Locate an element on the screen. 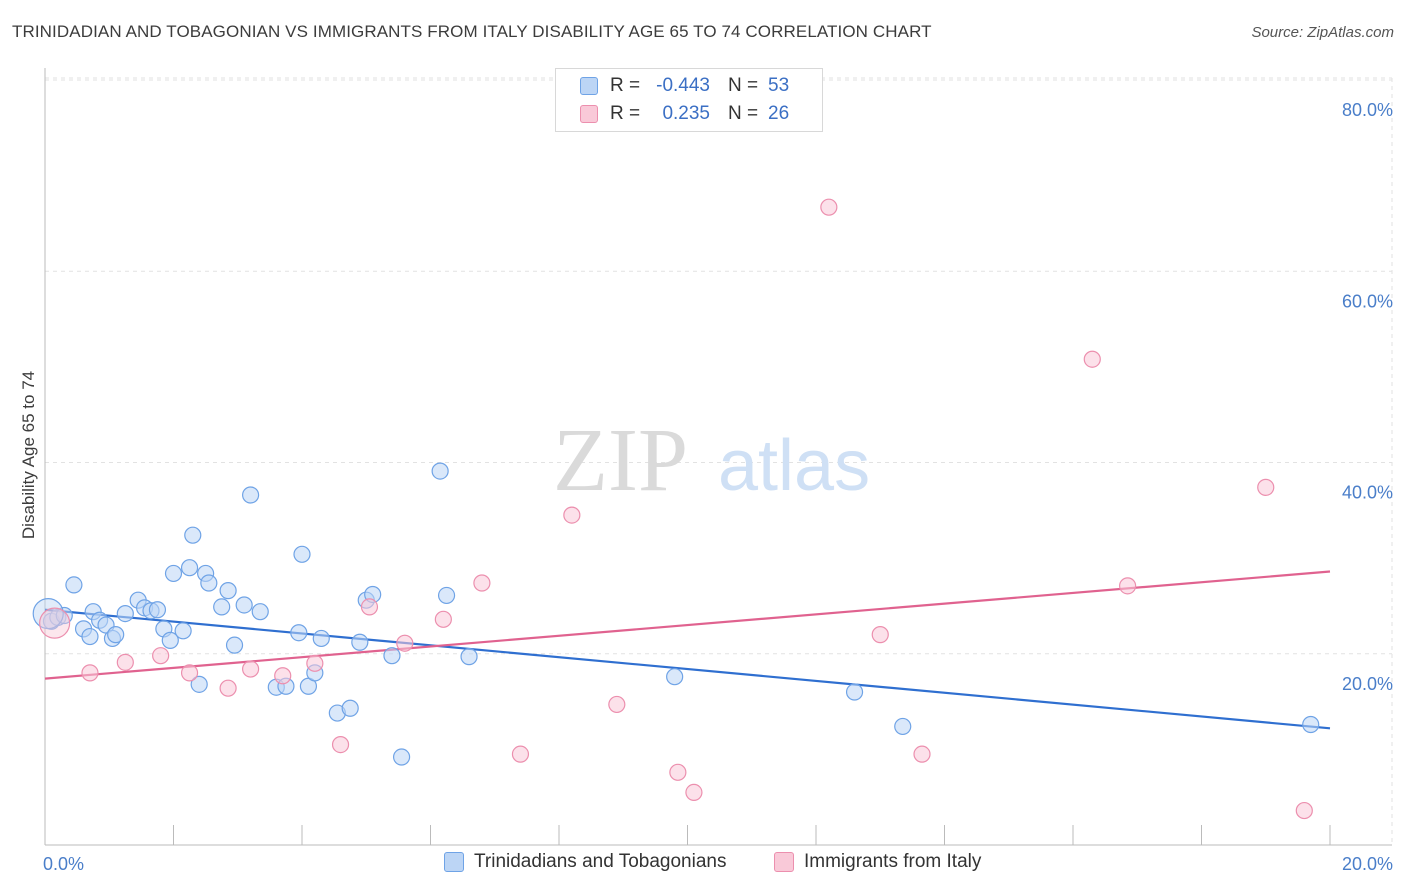 This screenshot has width=1406, height=892. trend-line-trinidadian is located at coordinates (687, 669).